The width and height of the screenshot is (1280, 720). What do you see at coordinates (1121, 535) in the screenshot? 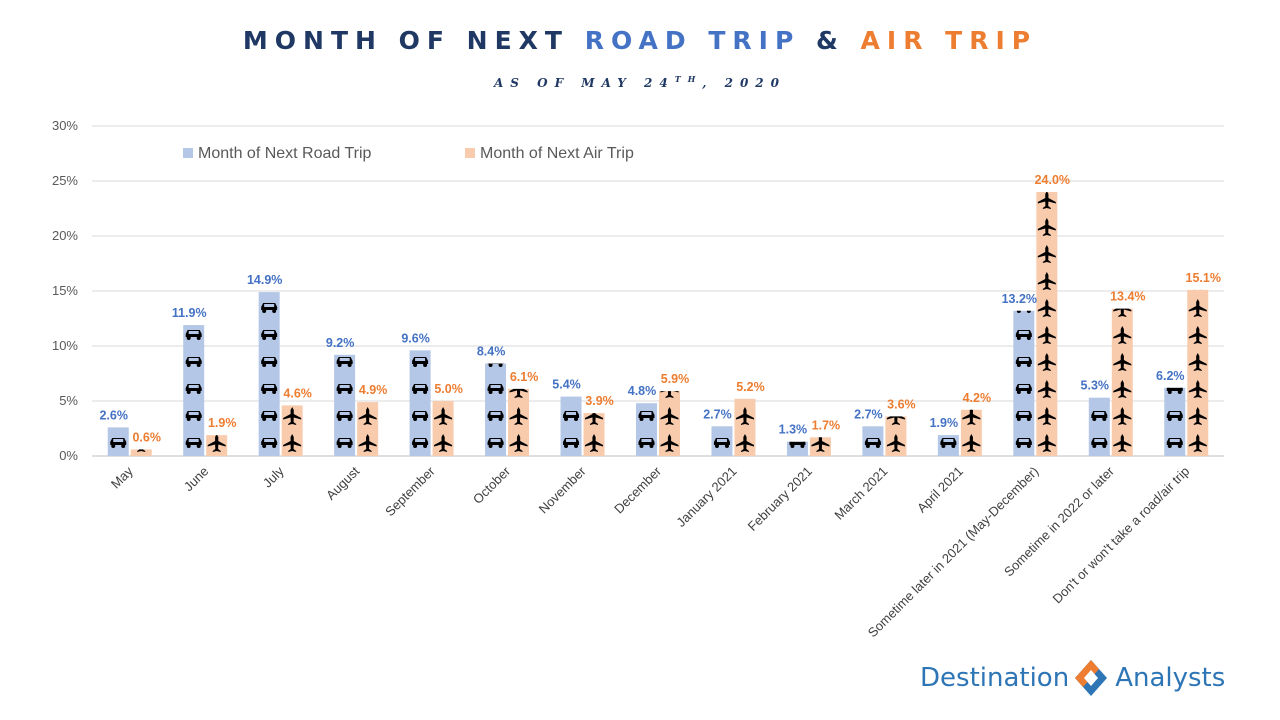
I see `x-tick-label: Don't or won't take a road/air trip` at bounding box center [1121, 535].